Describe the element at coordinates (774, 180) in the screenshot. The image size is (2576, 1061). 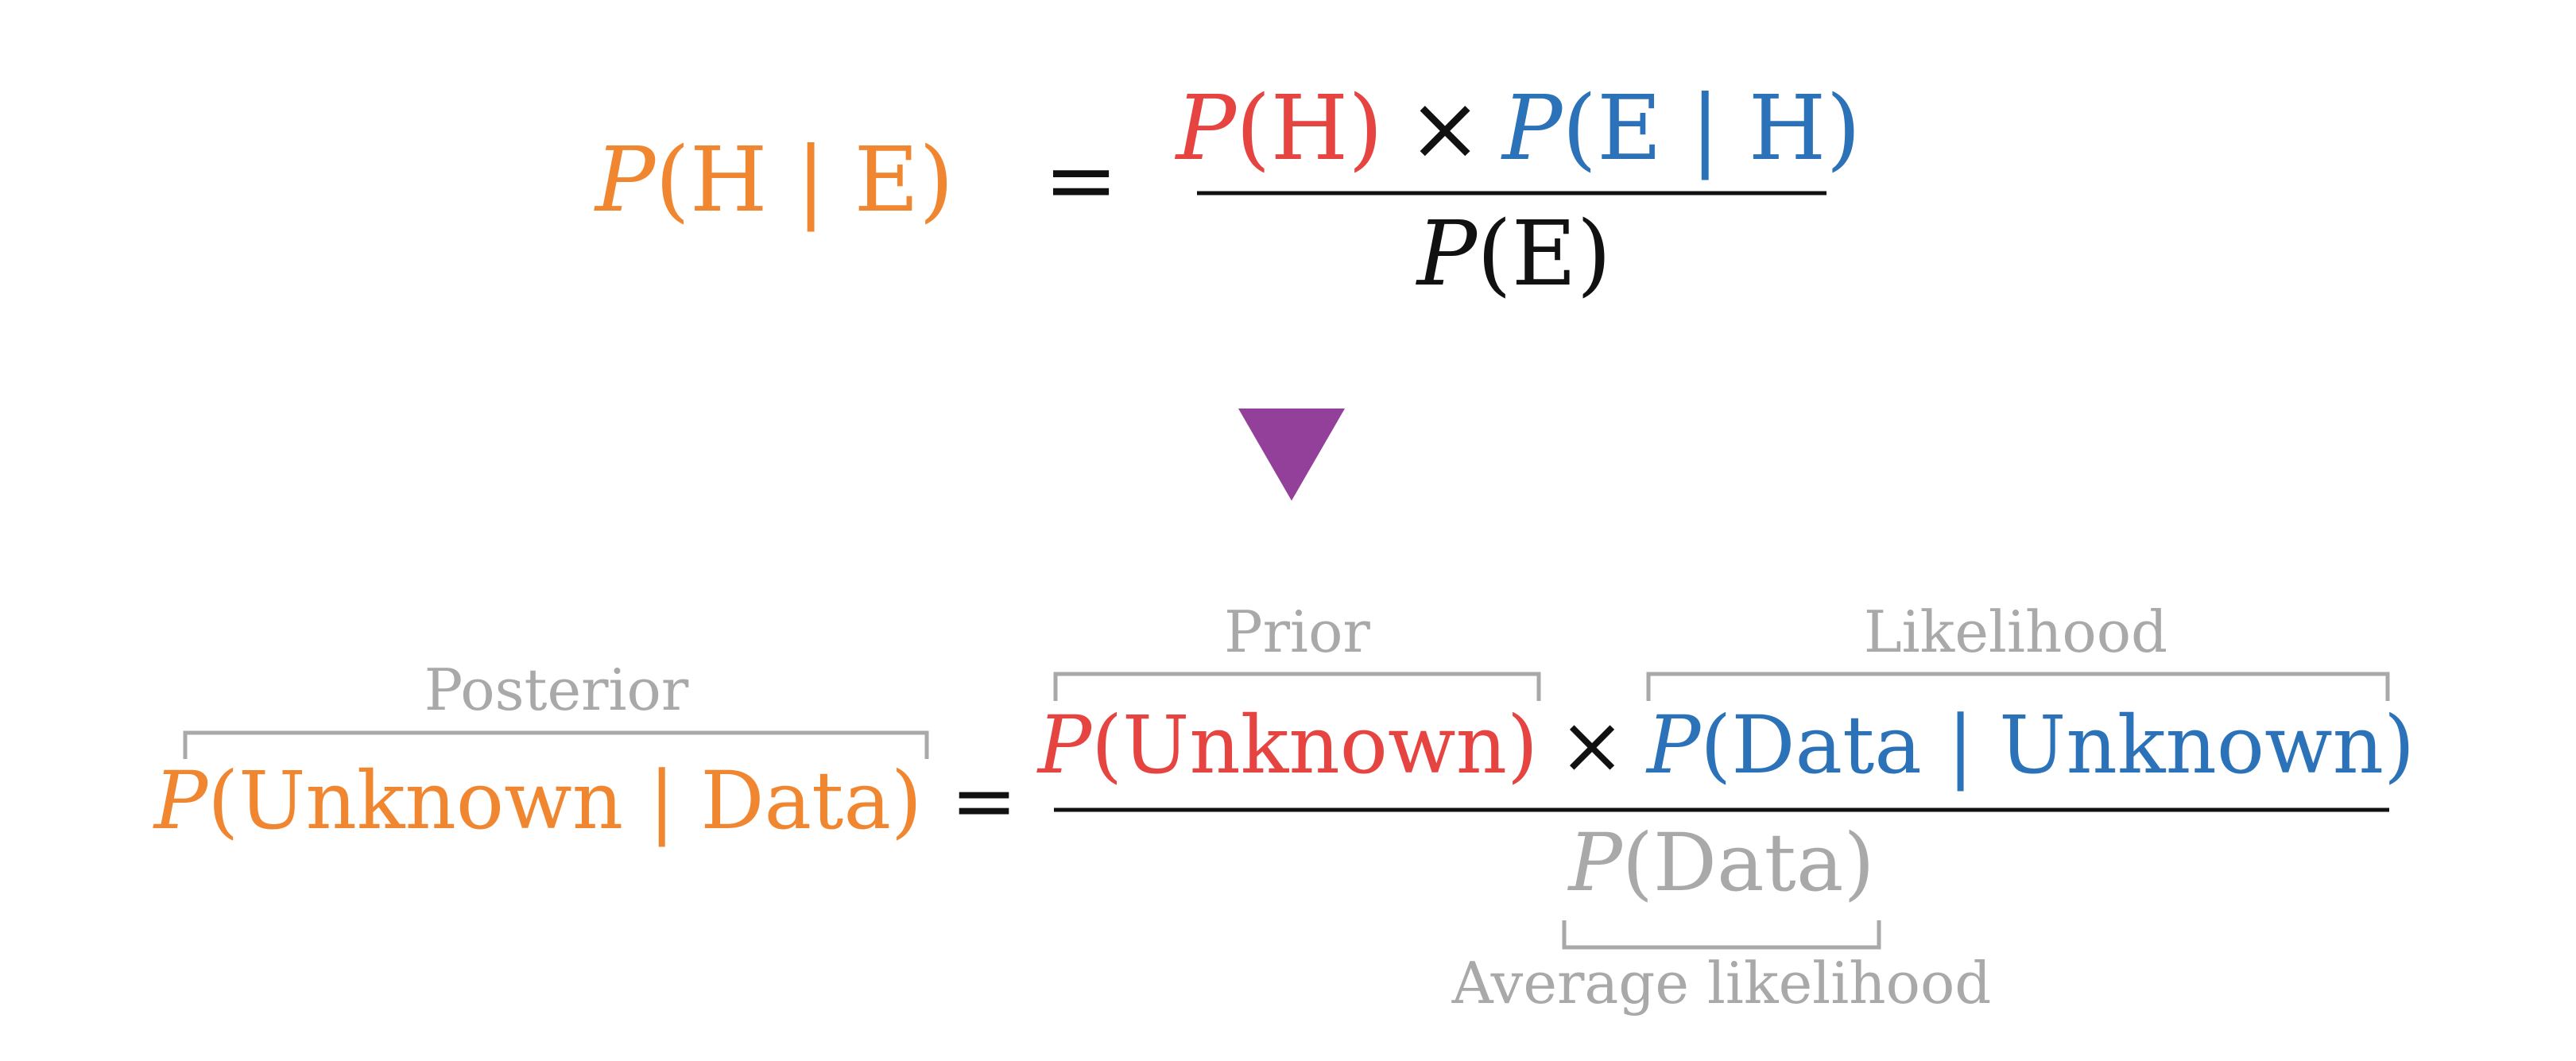
I see `top-posterior: P(H | E)` at that location.